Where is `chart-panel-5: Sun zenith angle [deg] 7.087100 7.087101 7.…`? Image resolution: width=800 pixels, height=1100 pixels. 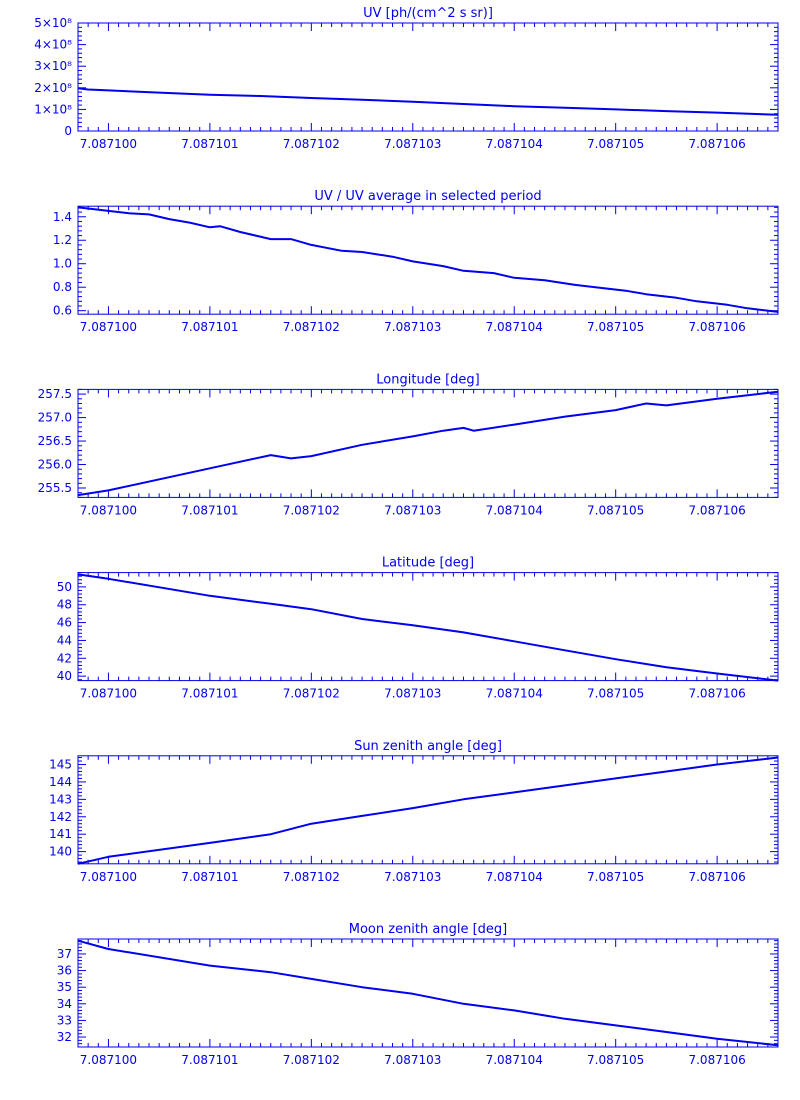 chart-panel-5: Sun zenith angle [deg] 7.087100 7.087101 7.… is located at coordinates (414, 811).